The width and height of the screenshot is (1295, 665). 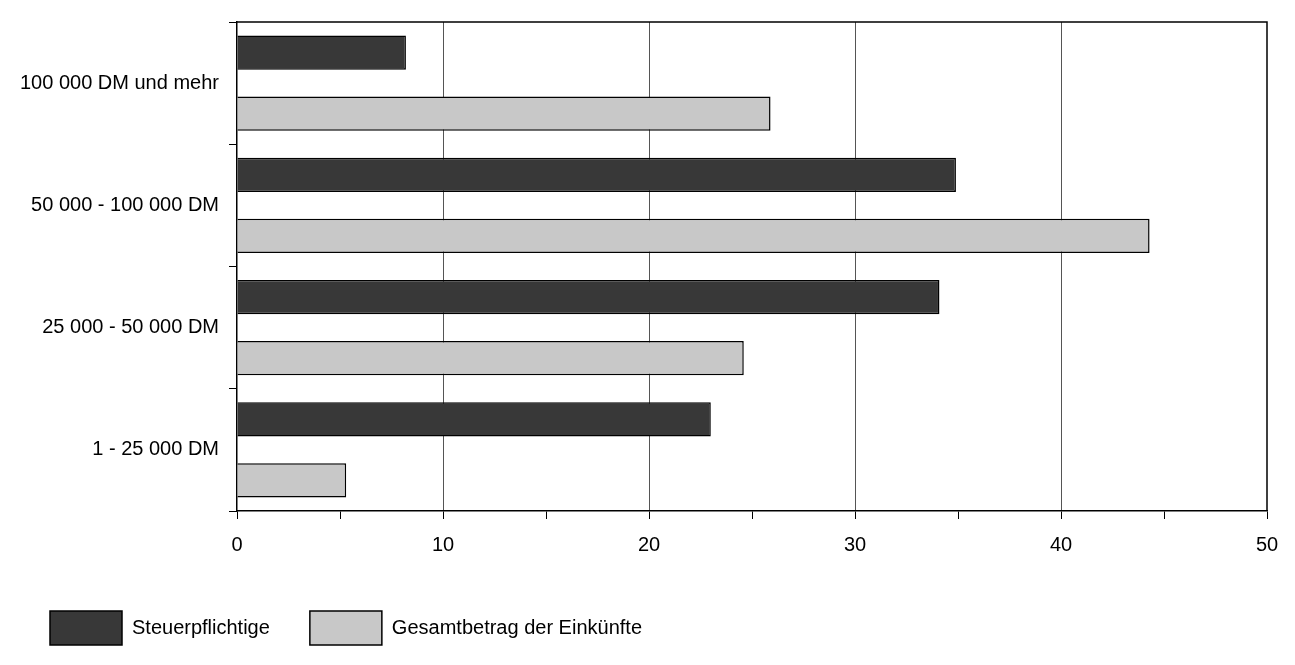 I want to click on y-tick-label: 50 000 - 100 000 DM, so click(x=125, y=203).